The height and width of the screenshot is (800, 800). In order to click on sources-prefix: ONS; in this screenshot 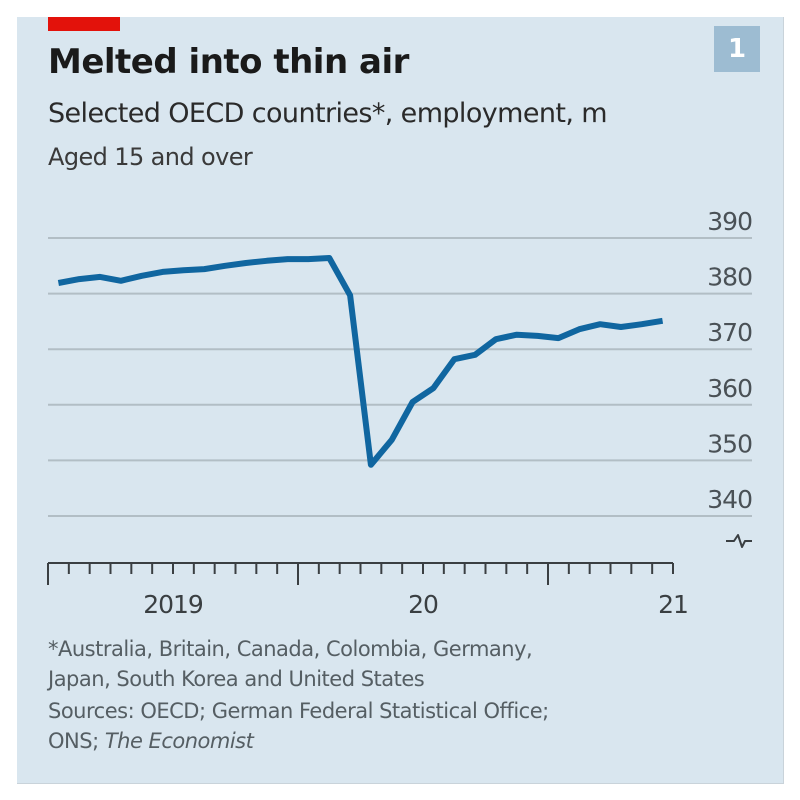, I will do `click(76, 741)`.